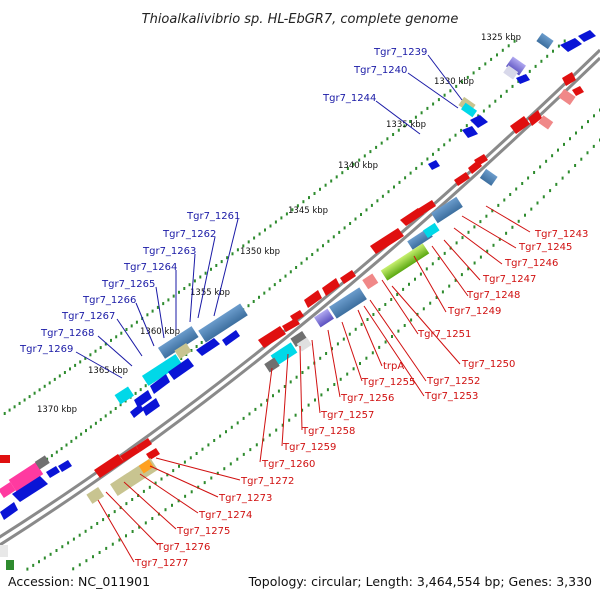 The height and width of the screenshot is (600, 600). I want to click on kbp-marker: 1335 kbp, so click(406, 125).